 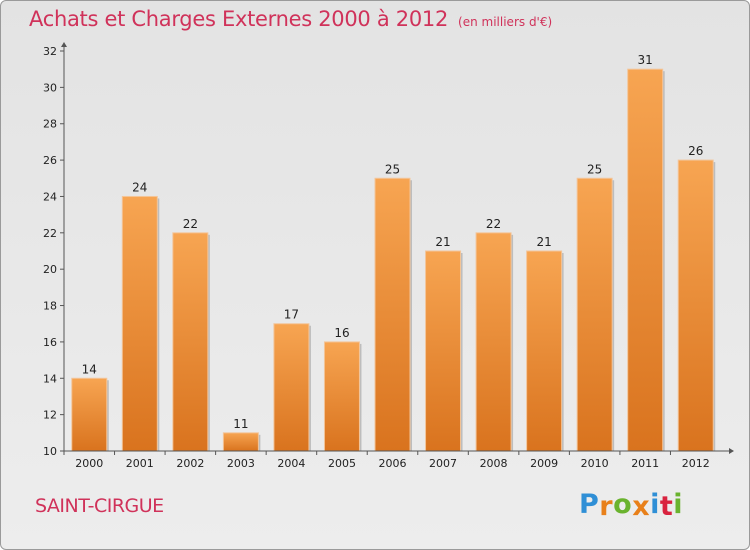 What do you see at coordinates (392, 314) in the screenshot?
I see `bar-2006` at bounding box center [392, 314].